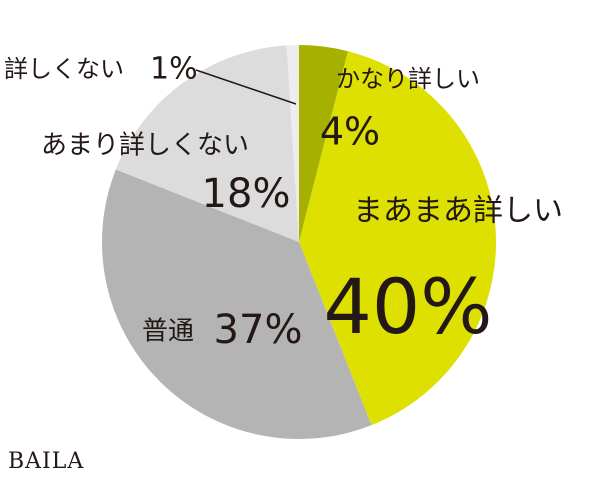 This screenshot has width=600, height=480. What do you see at coordinates (458, 211) in the screenshot?
I see `category-label: まあまあ詳しい` at bounding box center [458, 211].